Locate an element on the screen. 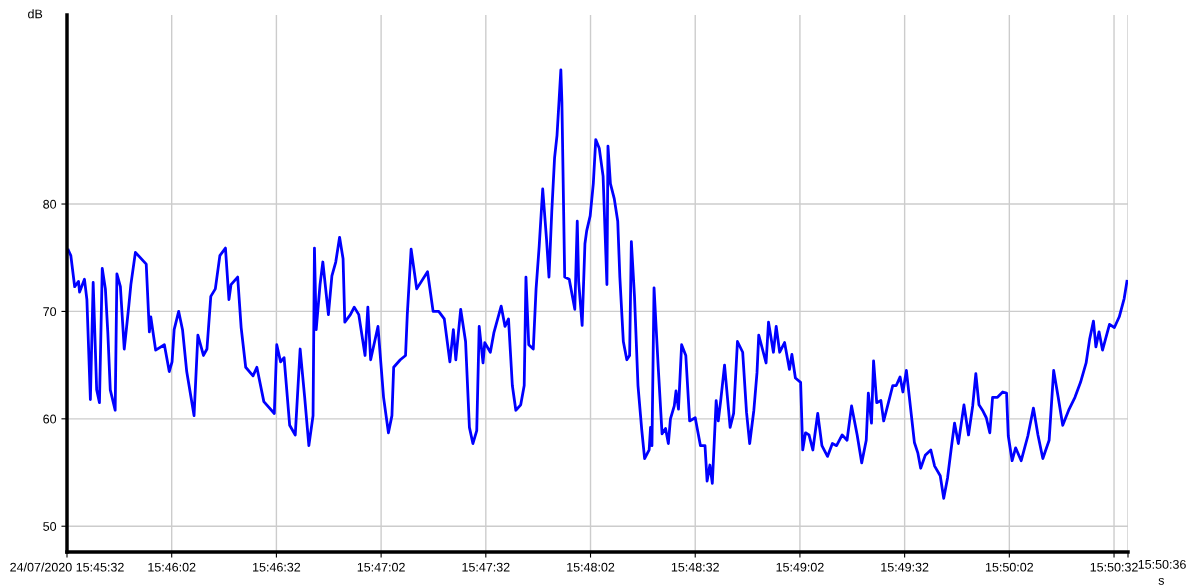 This screenshot has height=587, width=1195. y-tick-label: 50 is located at coordinates (50, 526).